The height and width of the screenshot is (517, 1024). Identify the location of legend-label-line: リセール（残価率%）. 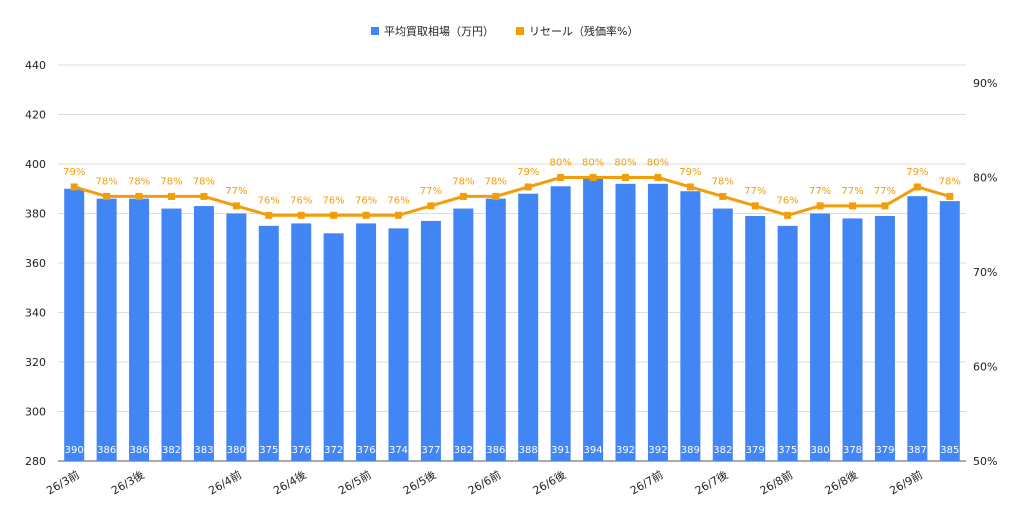
(583, 31).